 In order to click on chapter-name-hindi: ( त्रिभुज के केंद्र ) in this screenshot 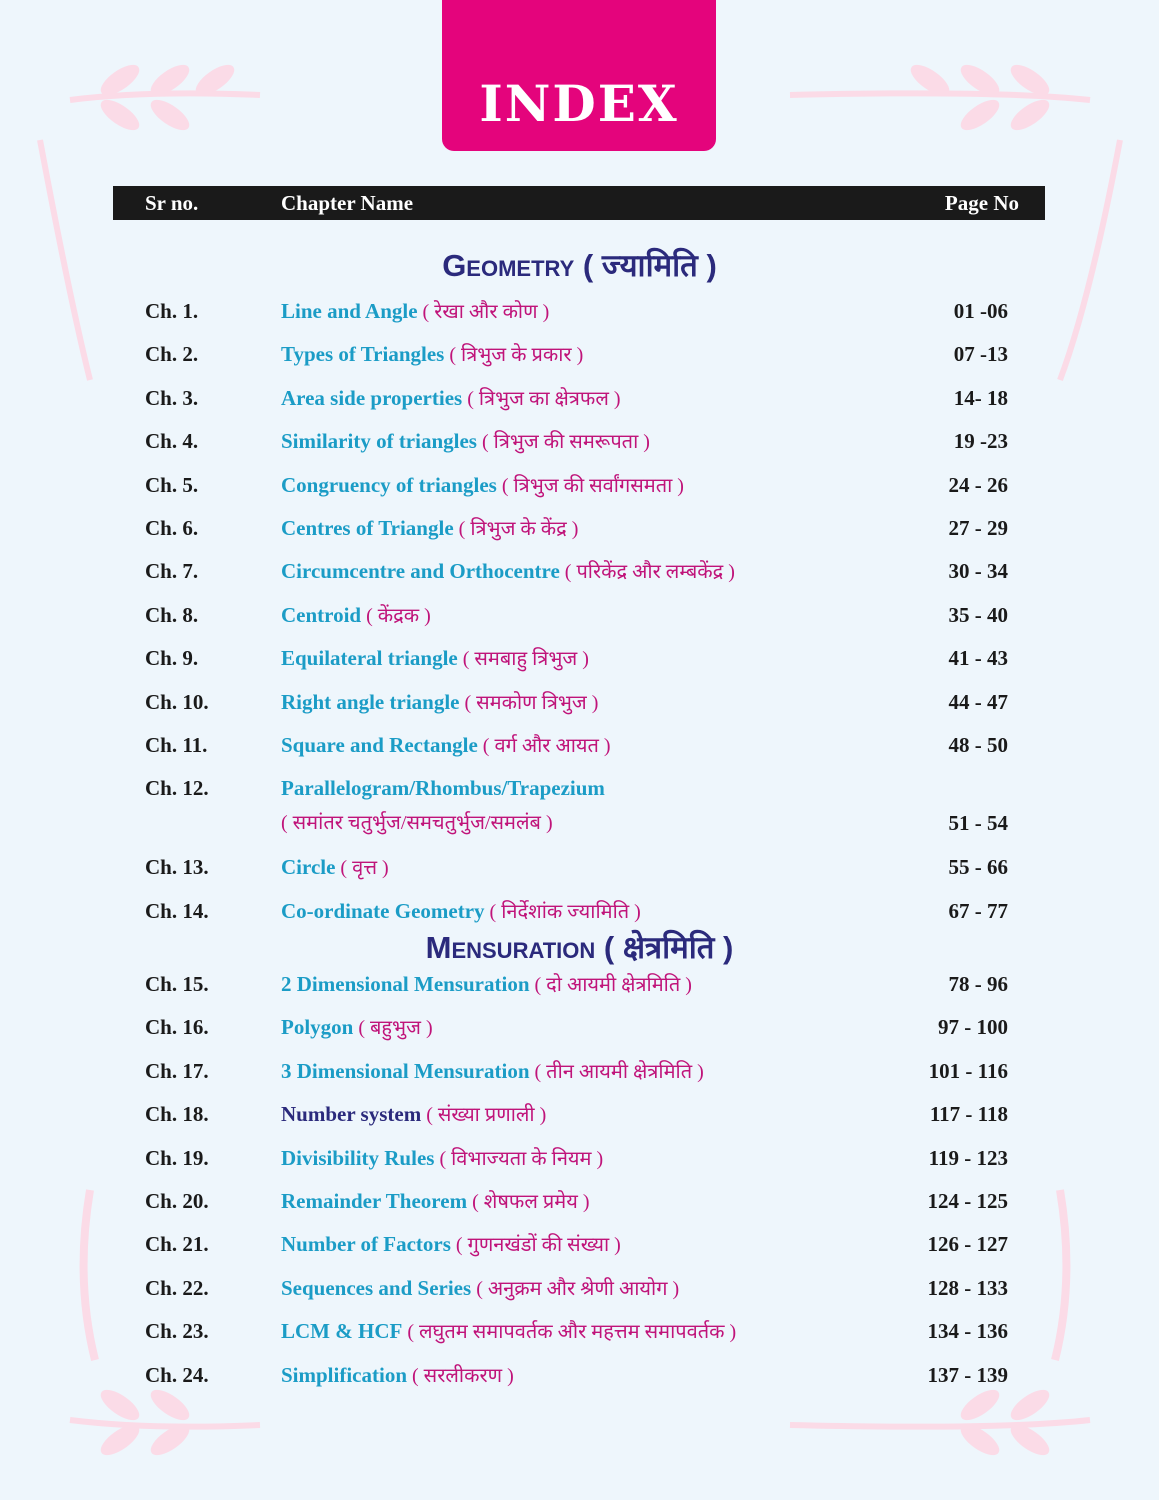, I will do `click(518, 528)`.